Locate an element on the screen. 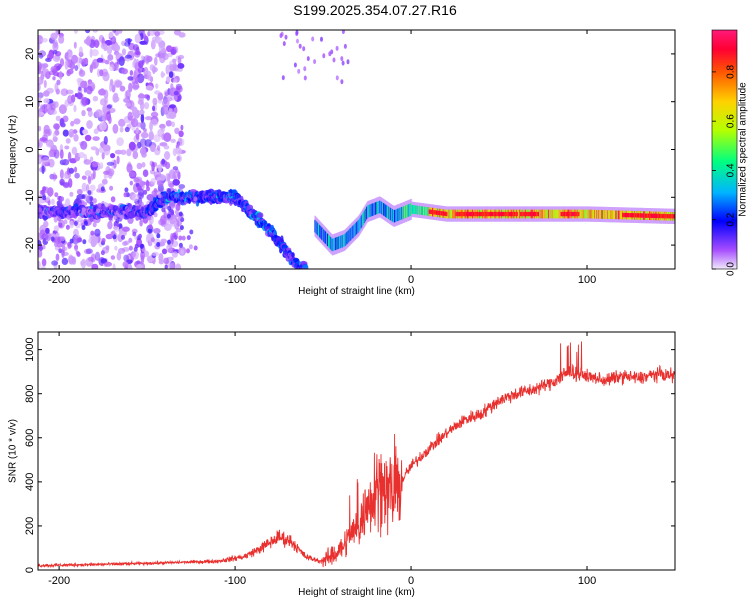  y-tick-label: -10 is located at coordinates (30, 197).